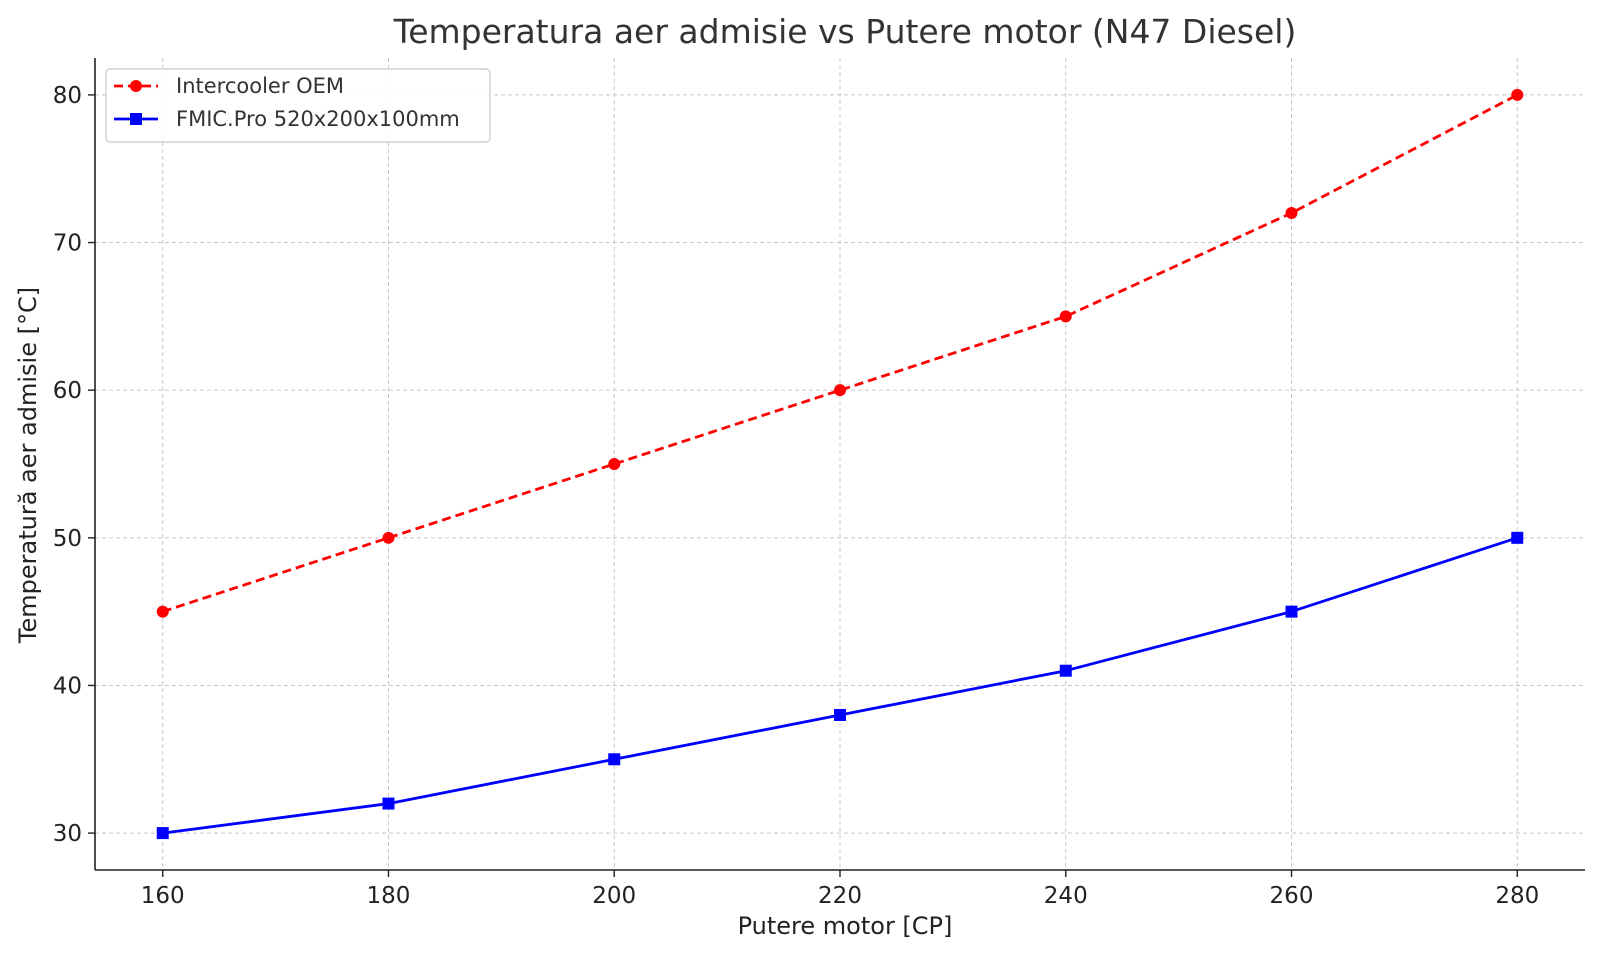 The height and width of the screenshot is (954, 1600). I want to click on x-axis-title: Putere motor [CP], so click(845, 926).